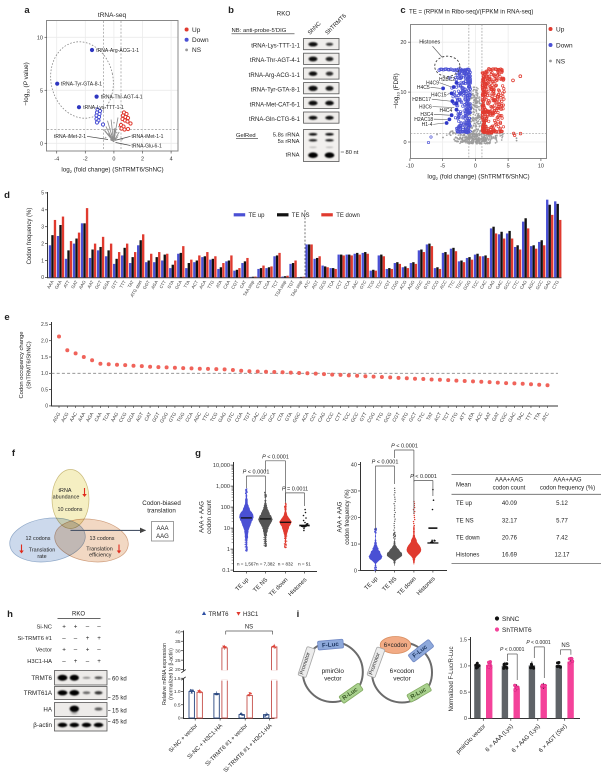 This screenshot has width=614, height=781. I want to click on svg-text: e, so click(6, 317).